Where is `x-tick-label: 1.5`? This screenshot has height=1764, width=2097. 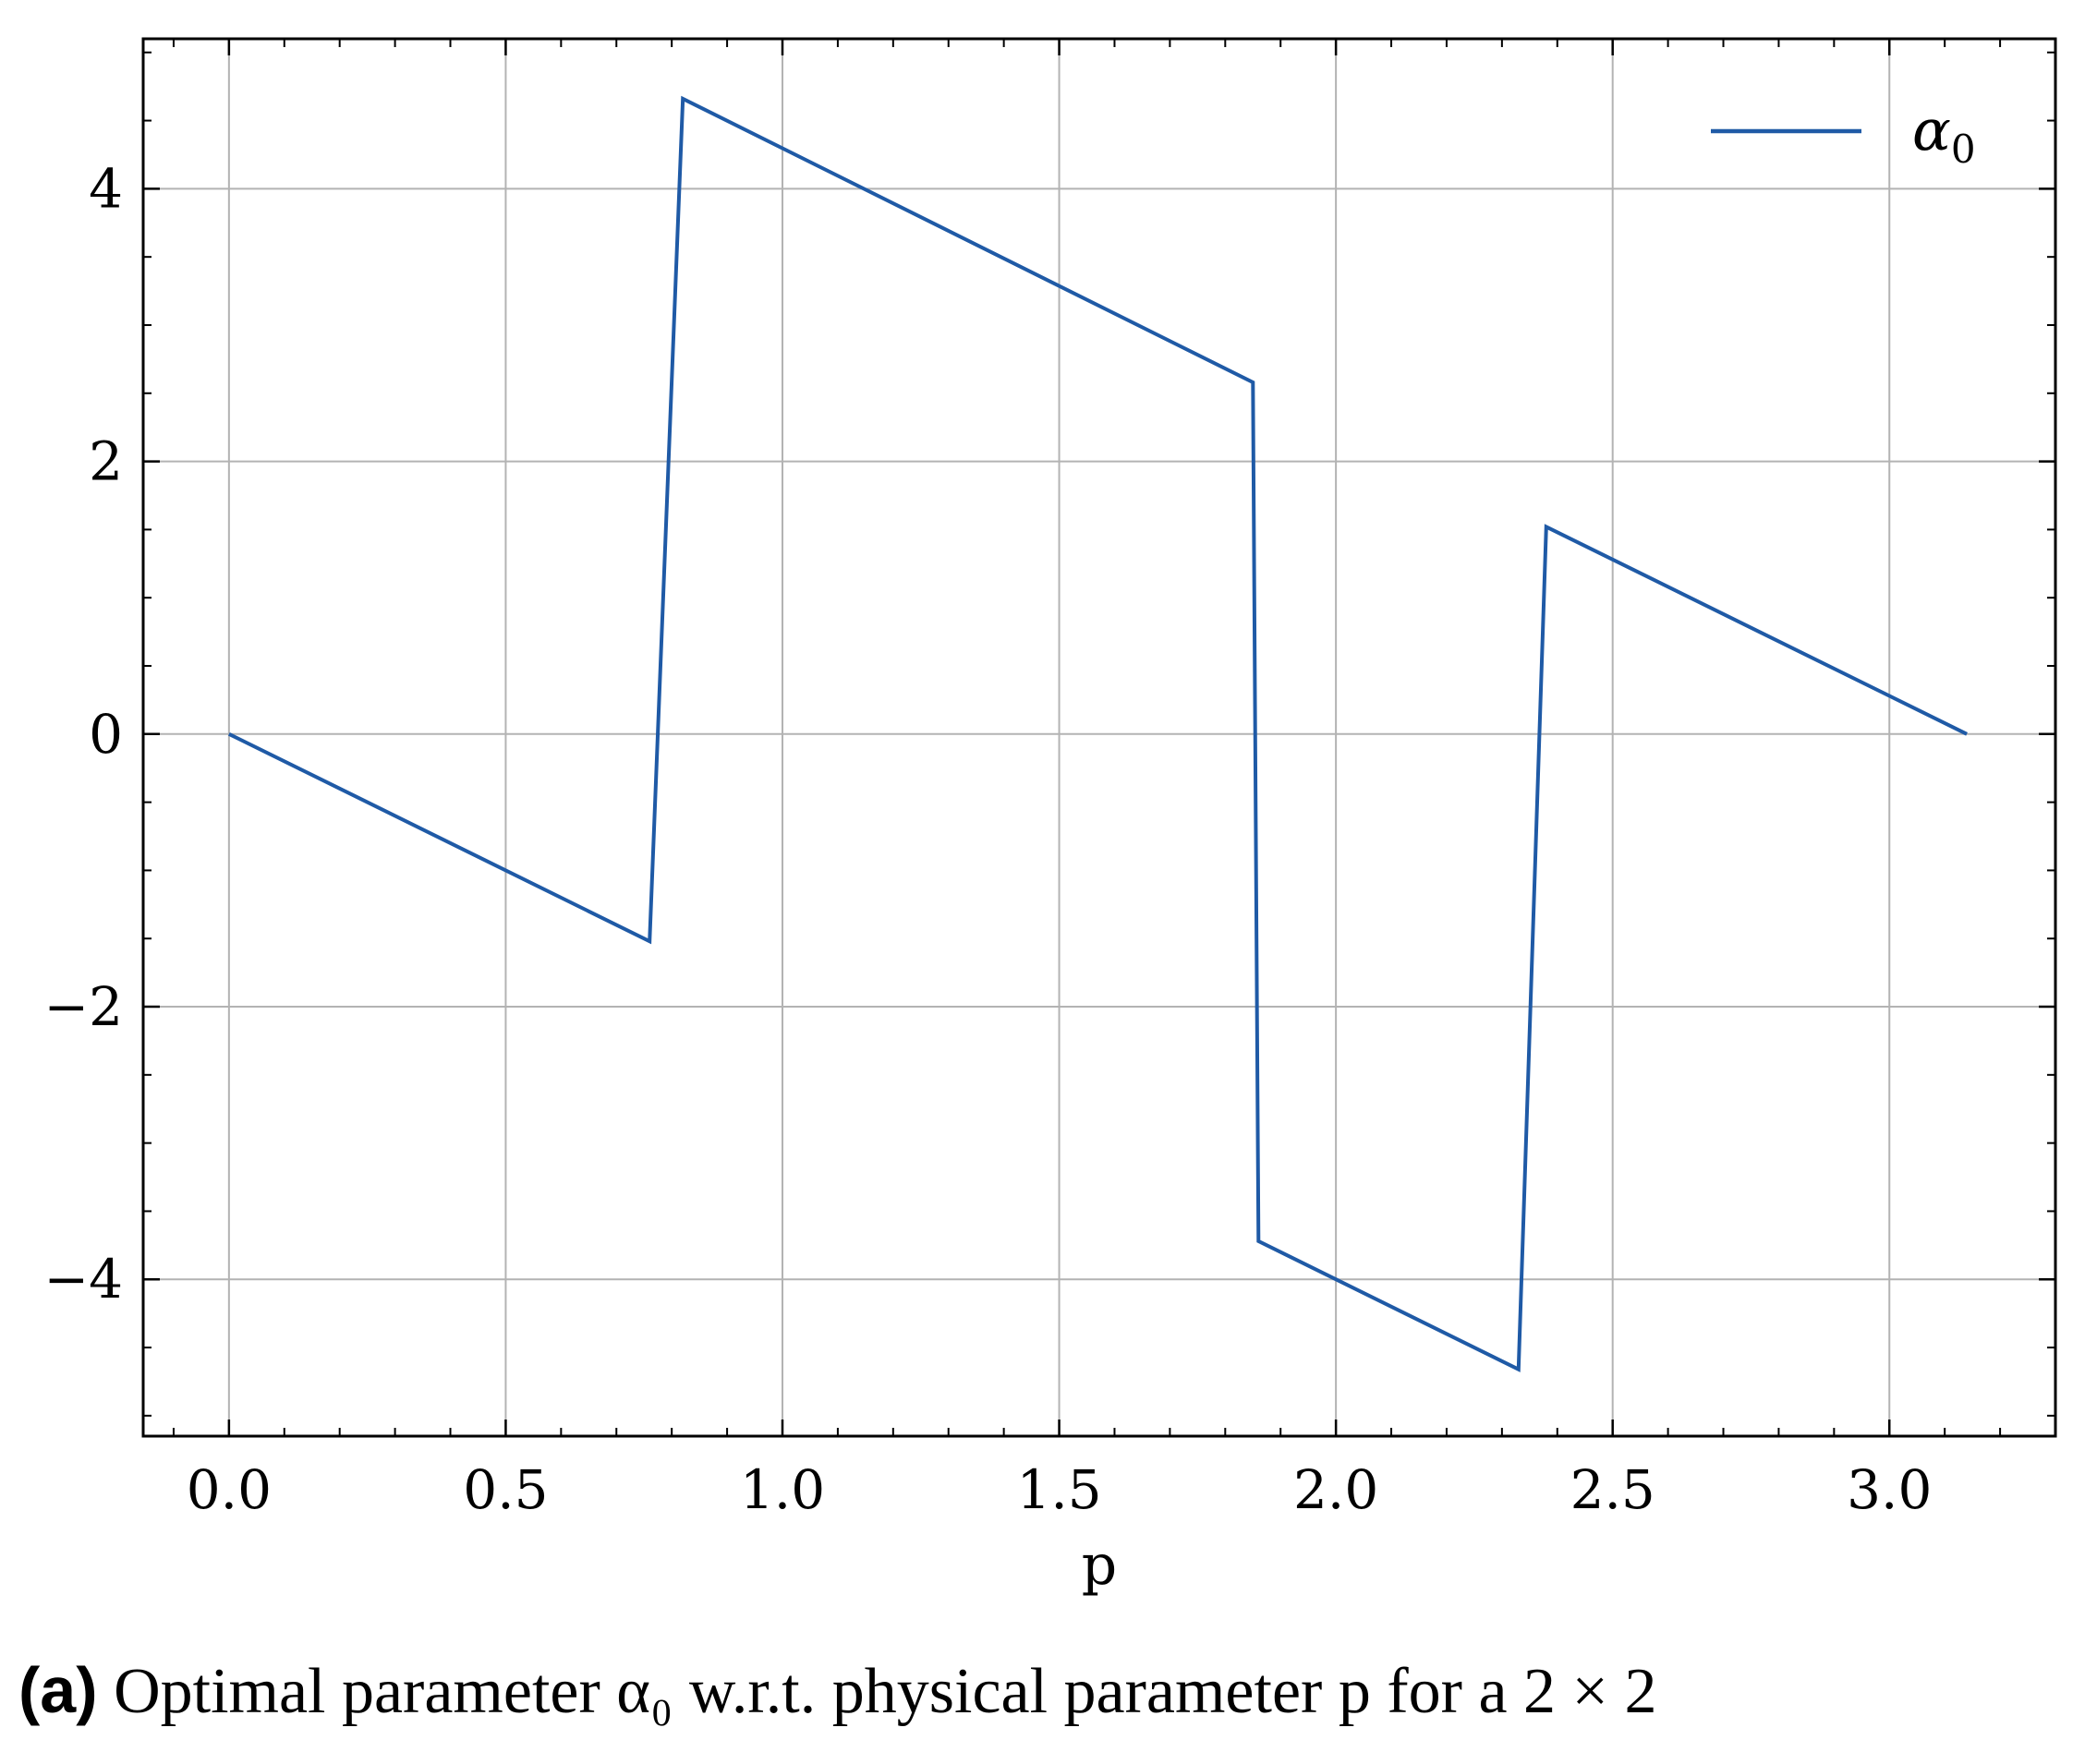 x-tick-label: 1.5 is located at coordinates (1059, 1490).